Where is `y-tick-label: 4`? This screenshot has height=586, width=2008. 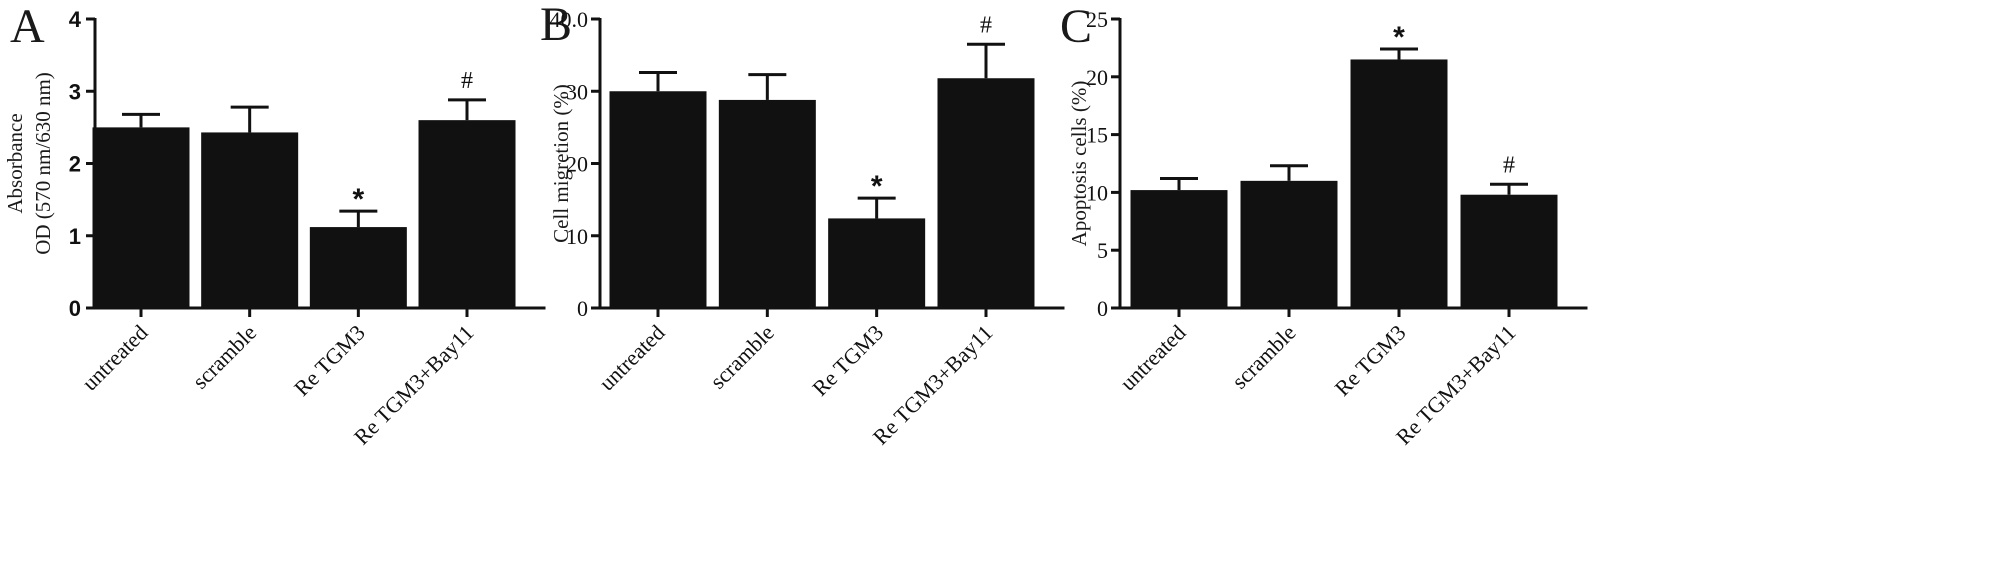 y-tick-label: 4 is located at coordinates (75, 19).